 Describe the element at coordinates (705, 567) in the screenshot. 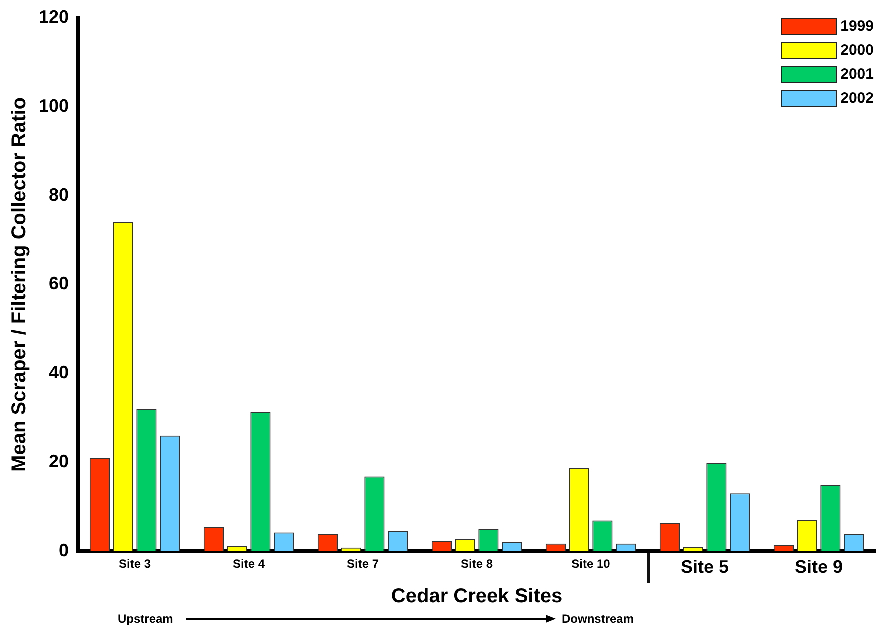

I see `x-tick-label: Site 5` at that location.